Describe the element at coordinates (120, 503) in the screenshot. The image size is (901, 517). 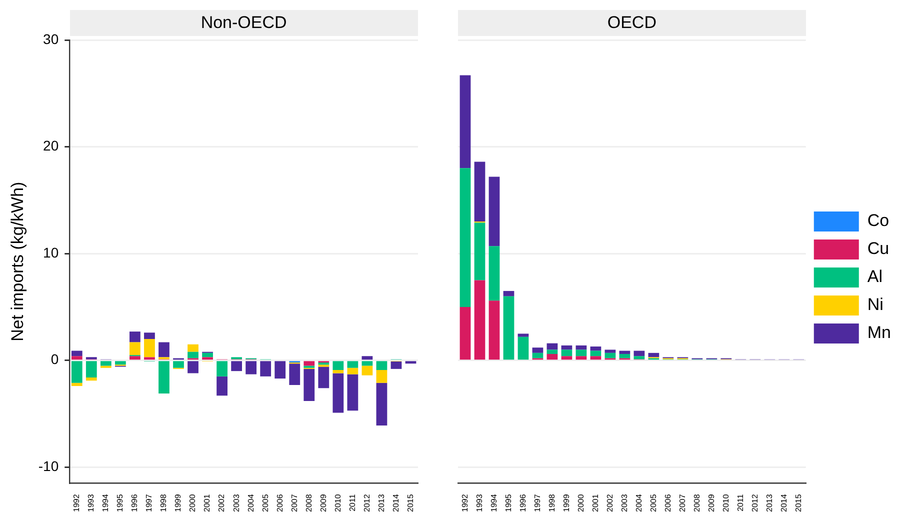
I see `x-tick-label: 1995` at that location.